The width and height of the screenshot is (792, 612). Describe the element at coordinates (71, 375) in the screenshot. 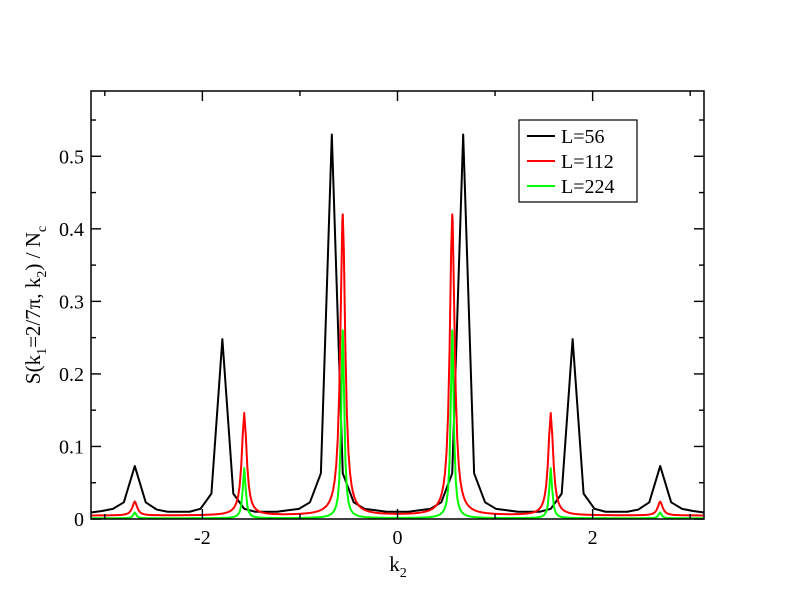

I see `y-tick-label: 0.2` at that location.